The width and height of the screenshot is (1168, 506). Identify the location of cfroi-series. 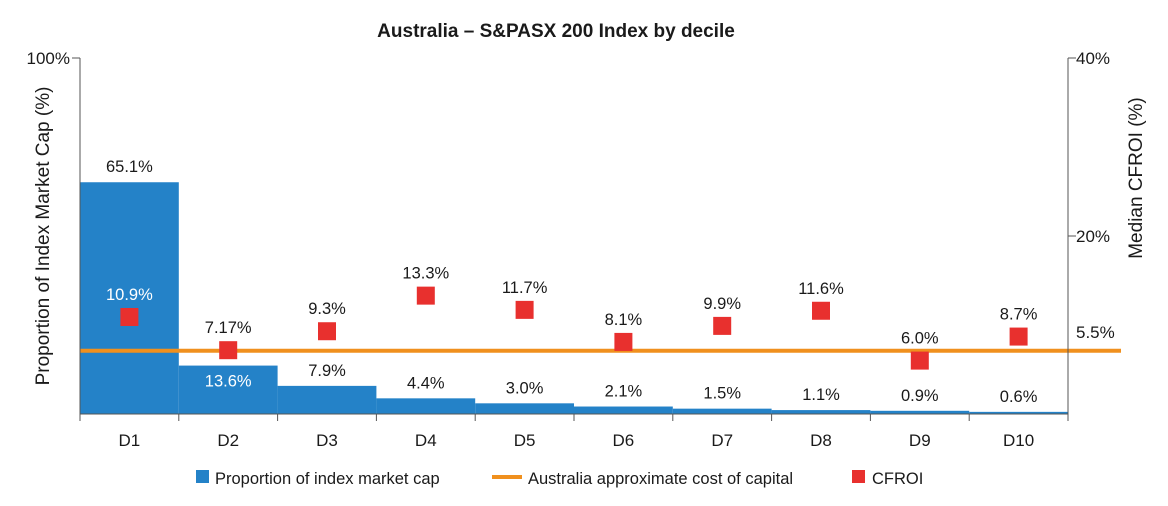
(574, 328).